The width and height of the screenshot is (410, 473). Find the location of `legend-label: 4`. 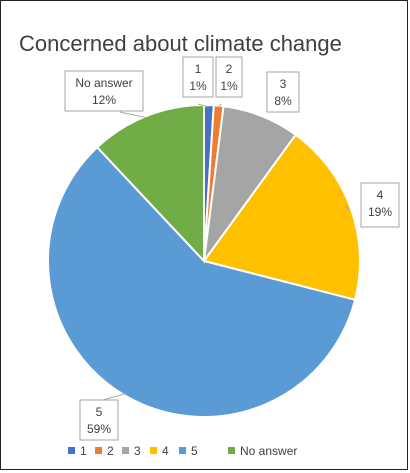

legend-label: 4 is located at coordinates (165, 451).